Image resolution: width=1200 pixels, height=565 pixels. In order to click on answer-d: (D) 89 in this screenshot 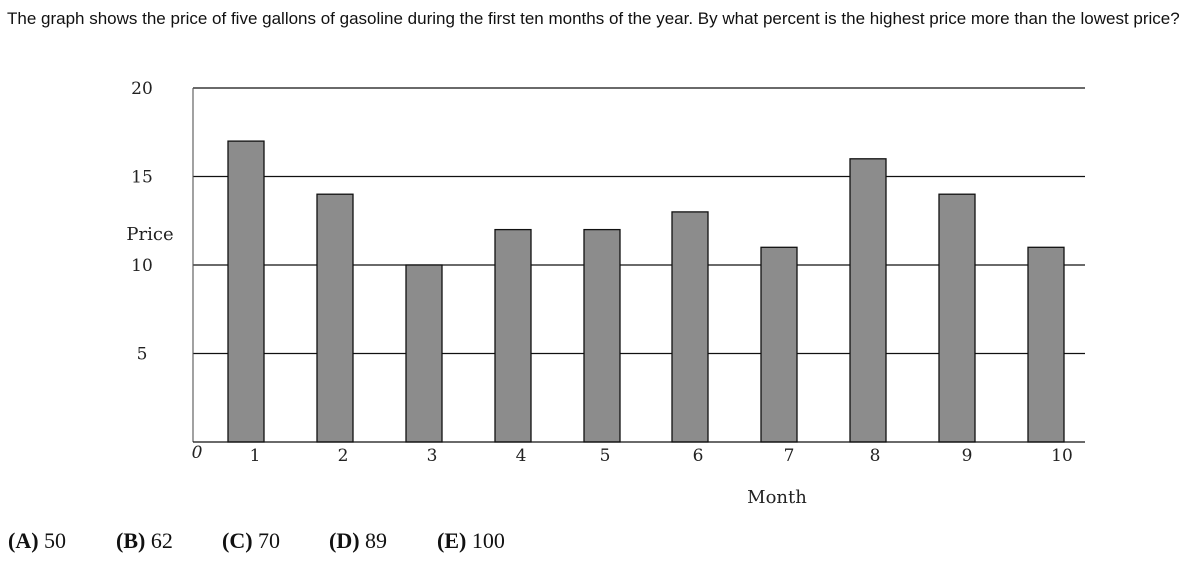, I will do `click(358, 540)`.